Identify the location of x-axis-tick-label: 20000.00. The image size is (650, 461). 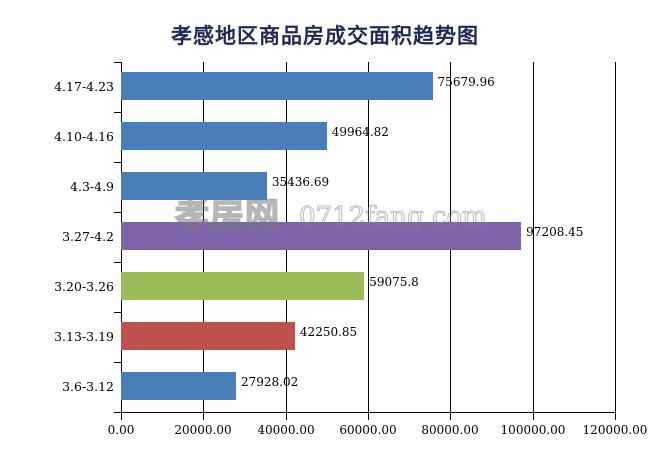
(203, 430).